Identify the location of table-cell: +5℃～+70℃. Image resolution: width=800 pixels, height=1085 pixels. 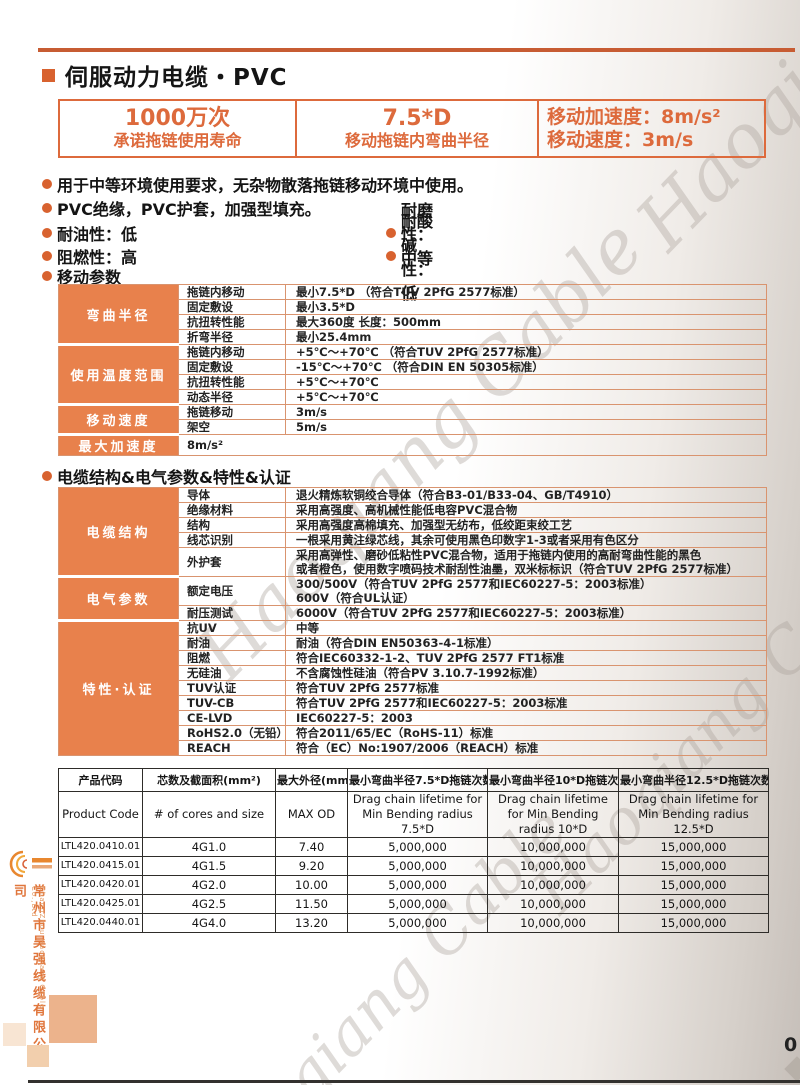
(526, 397).